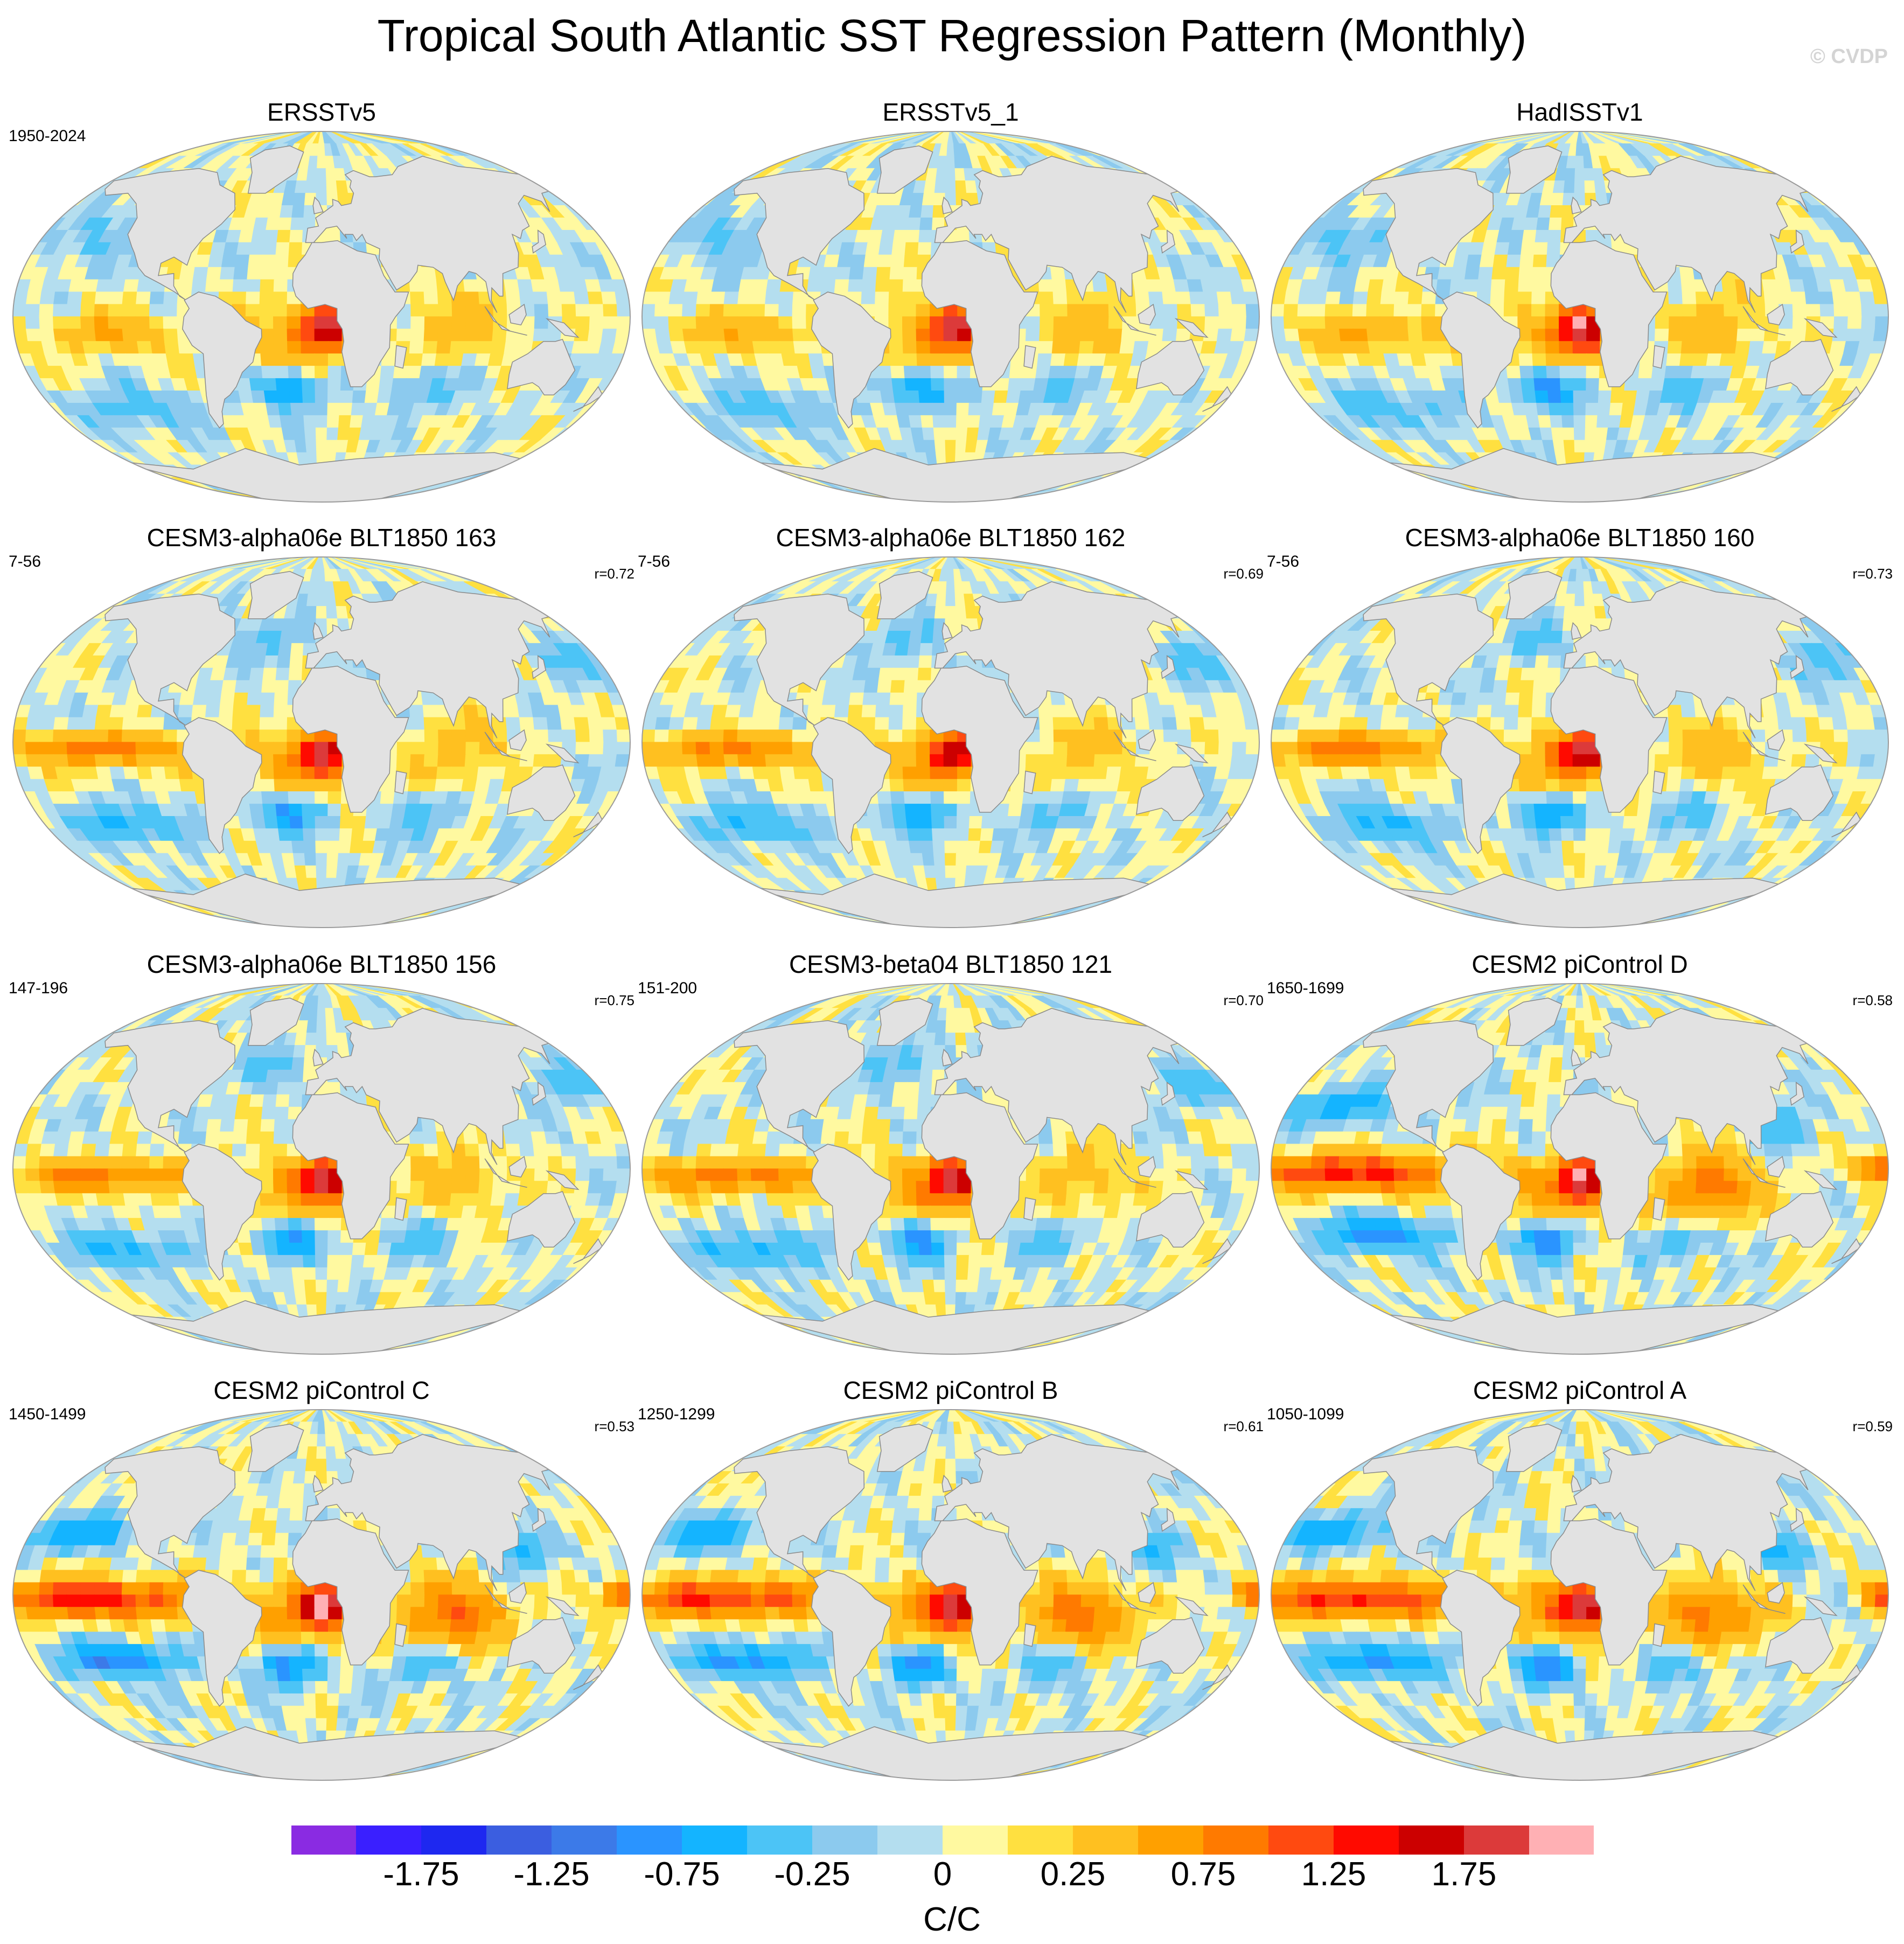 The height and width of the screenshot is (1944, 1904). What do you see at coordinates (851, 360) in the screenshot?
I see `landmass-samerica` at bounding box center [851, 360].